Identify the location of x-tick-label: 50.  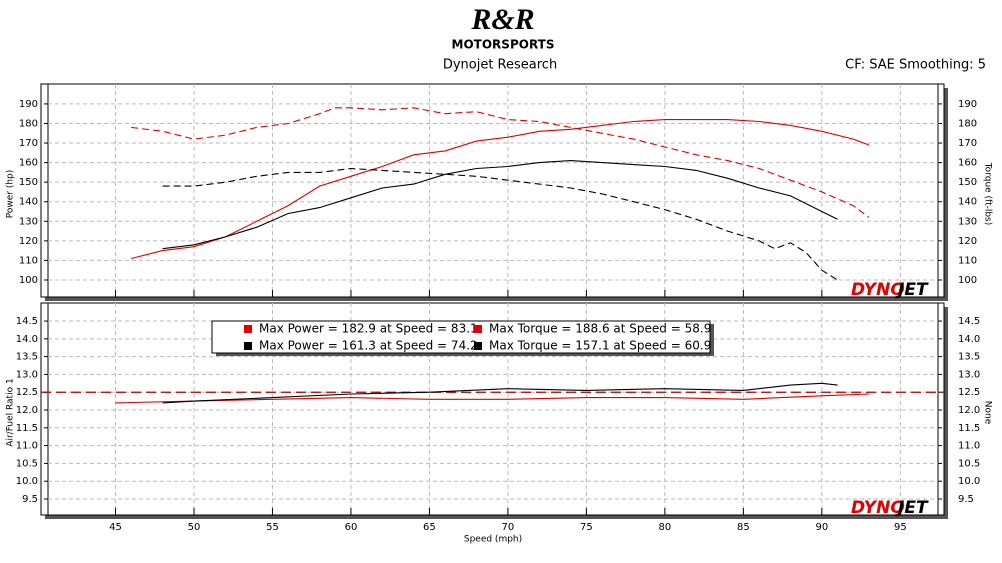
(194, 527).